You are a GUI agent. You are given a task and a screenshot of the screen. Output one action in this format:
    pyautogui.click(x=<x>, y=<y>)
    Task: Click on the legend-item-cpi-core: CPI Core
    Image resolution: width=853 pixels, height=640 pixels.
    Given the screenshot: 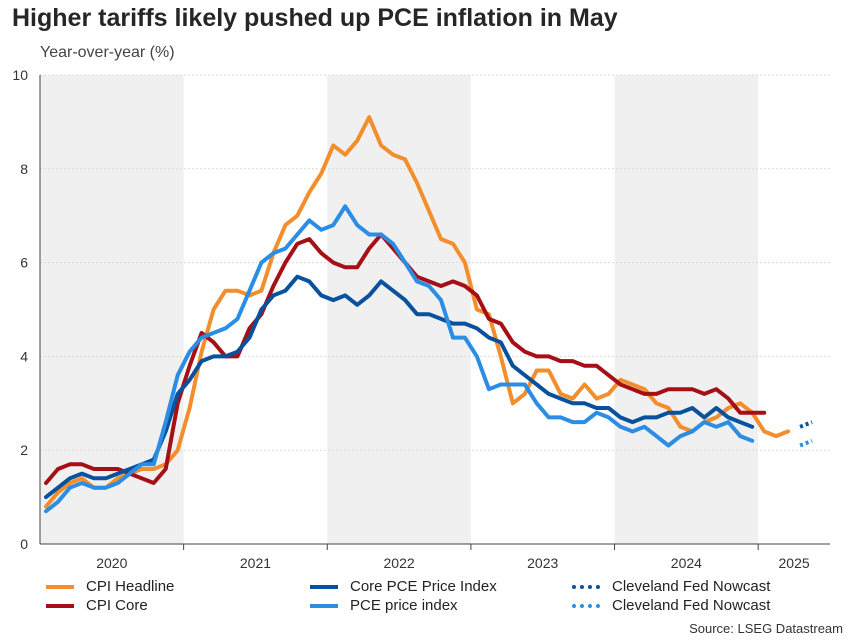 What is the action you would take?
    pyautogui.click(x=97, y=605)
    